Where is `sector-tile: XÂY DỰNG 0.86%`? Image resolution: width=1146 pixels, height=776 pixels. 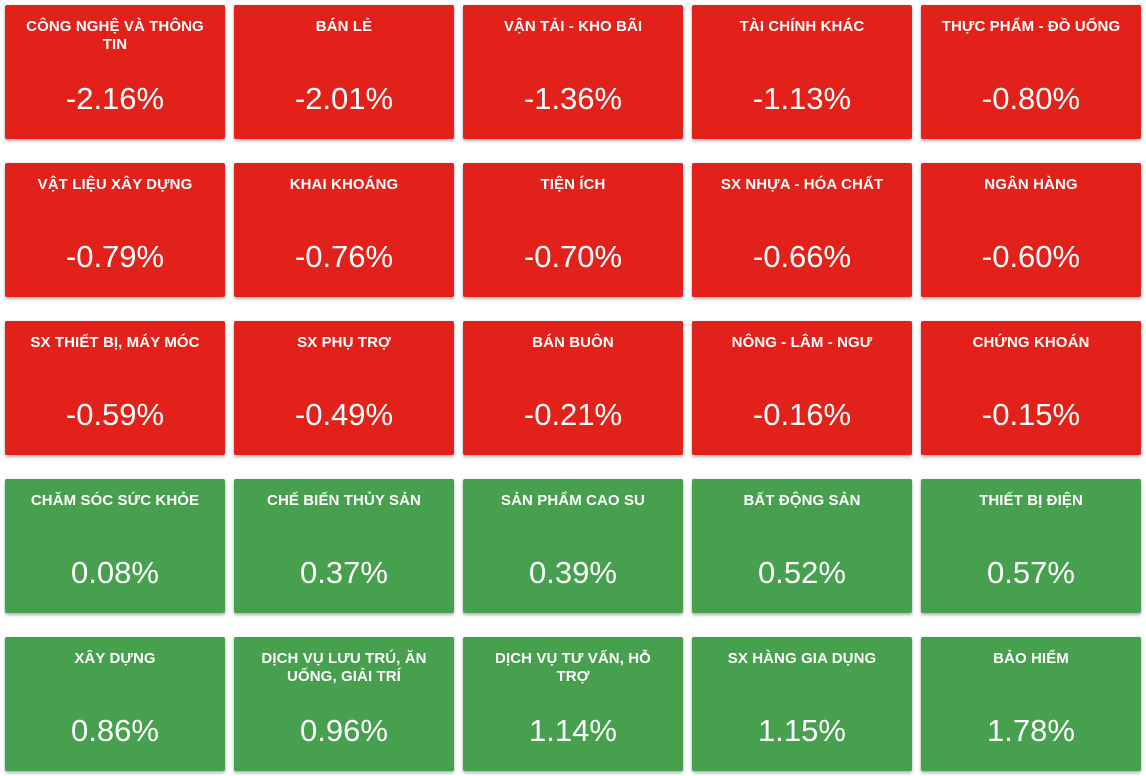
sector-tile: XÂY DỰNG 0.86% is located at coordinates (115, 704).